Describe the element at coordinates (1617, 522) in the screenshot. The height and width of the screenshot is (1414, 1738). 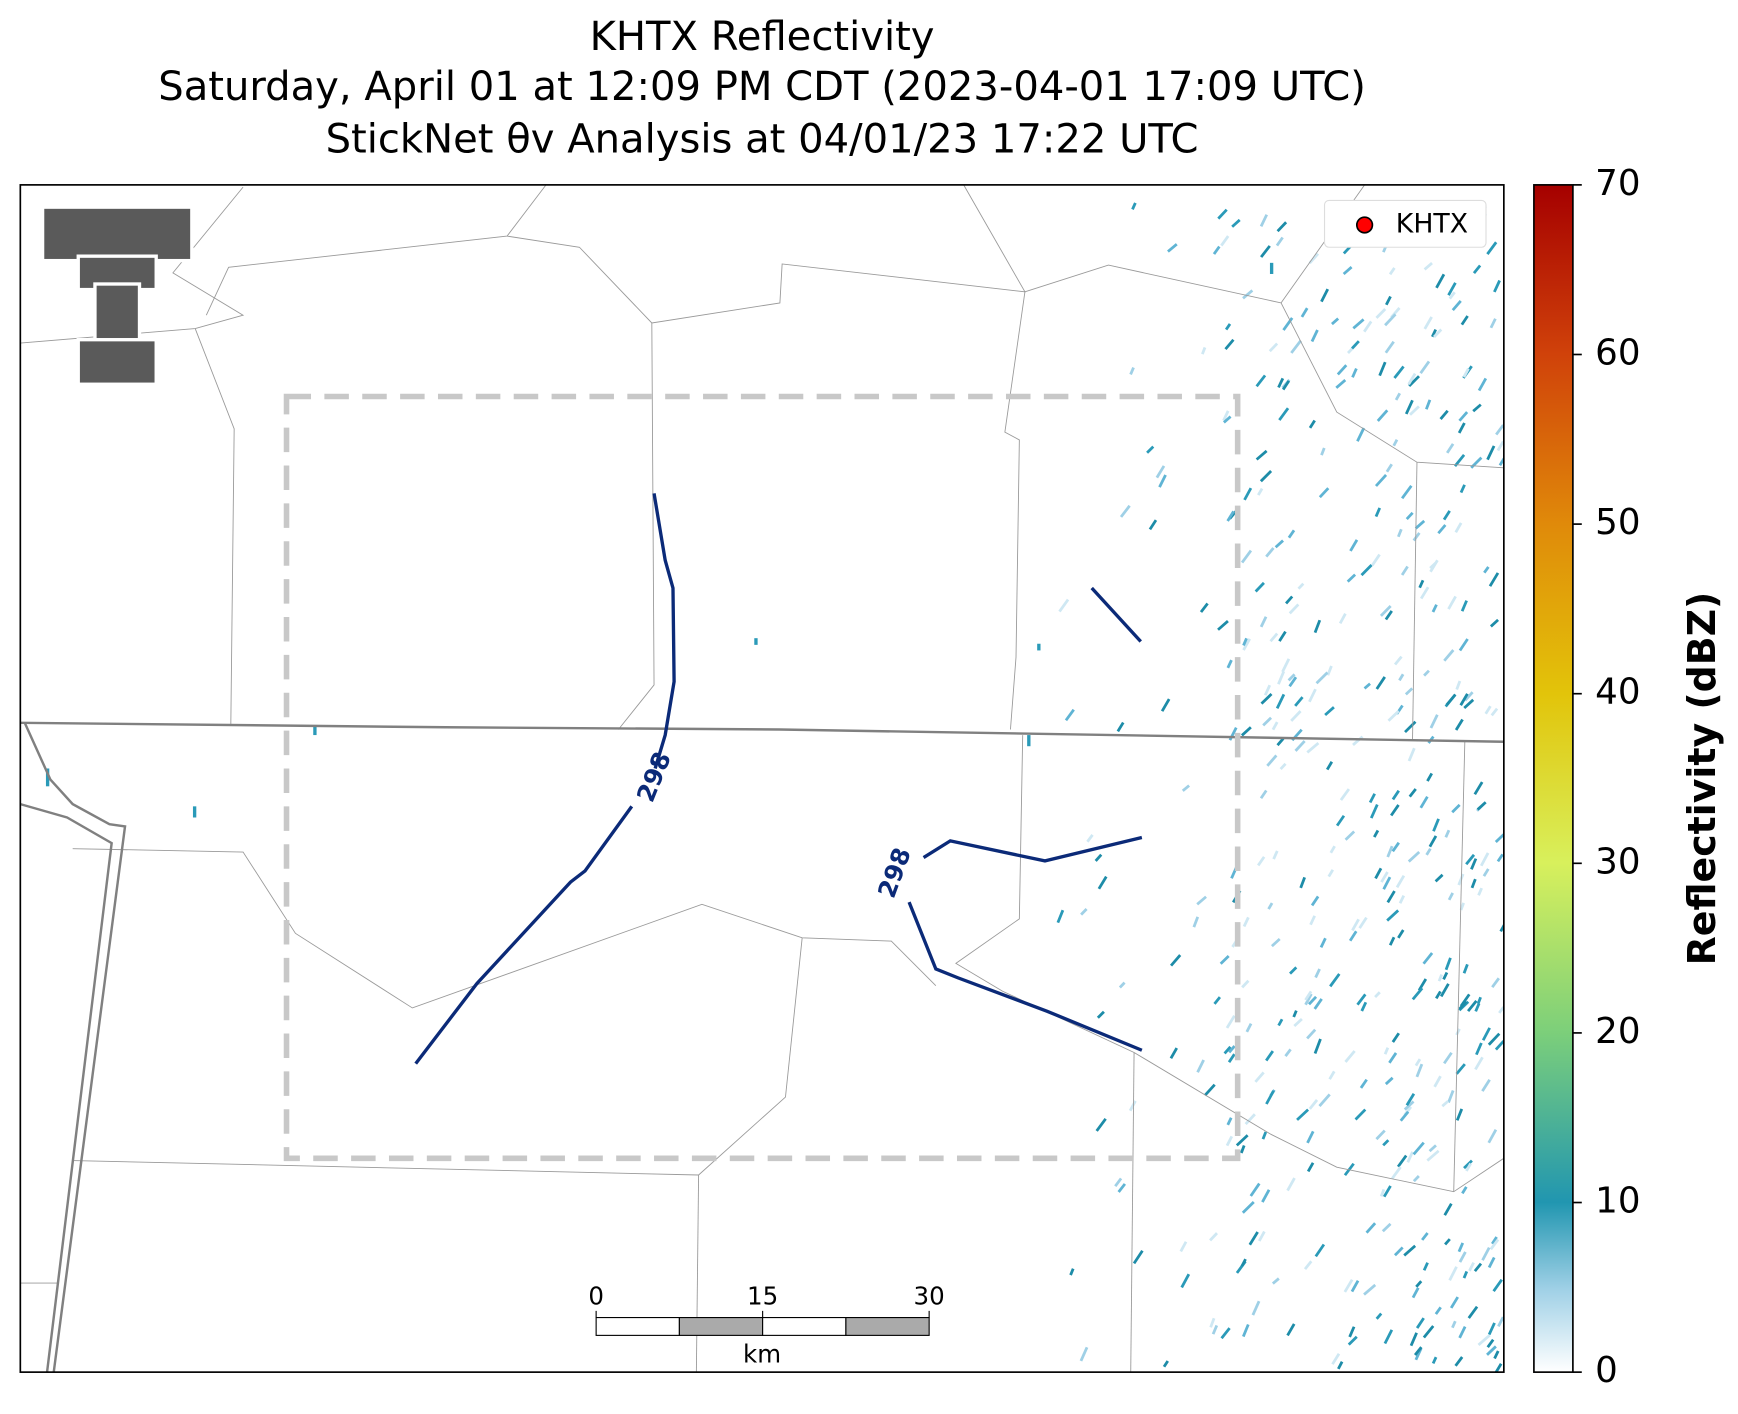
I see `colorbar-tick-label: 50` at that location.